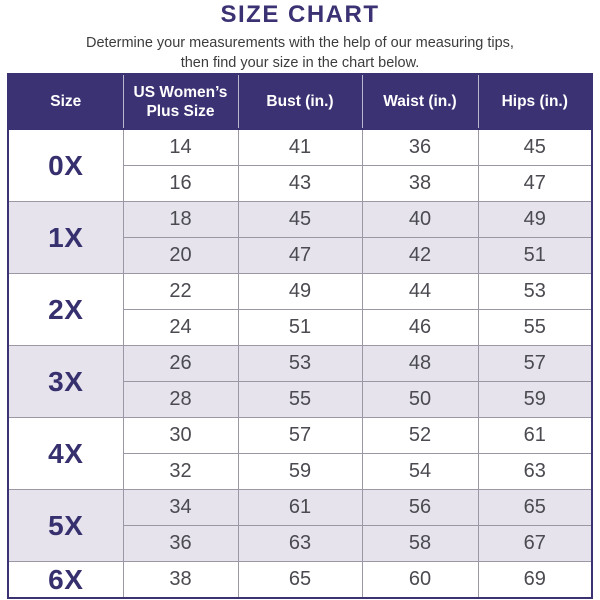  I want to click on table-row: 3X 26 53 48 57, so click(300, 381).